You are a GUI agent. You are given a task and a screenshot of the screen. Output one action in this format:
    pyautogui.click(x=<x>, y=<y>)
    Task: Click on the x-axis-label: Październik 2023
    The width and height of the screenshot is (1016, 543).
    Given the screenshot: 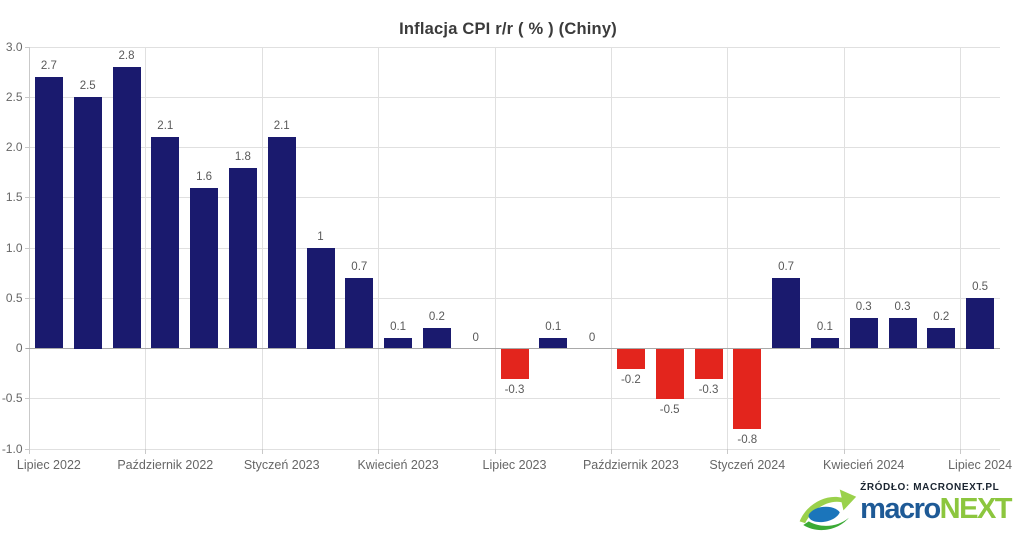 What is the action you would take?
    pyautogui.click(x=630, y=465)
    